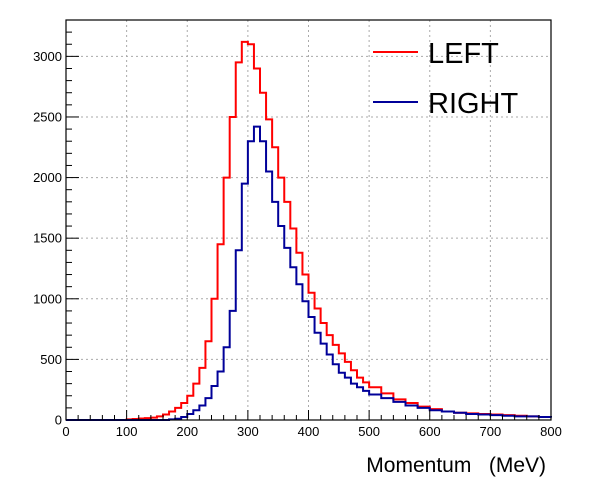 The image size is (600, 477). Describe the element at coordinates (58, 420) in the screenshot. I see `y-tick-label: 0` at that location.